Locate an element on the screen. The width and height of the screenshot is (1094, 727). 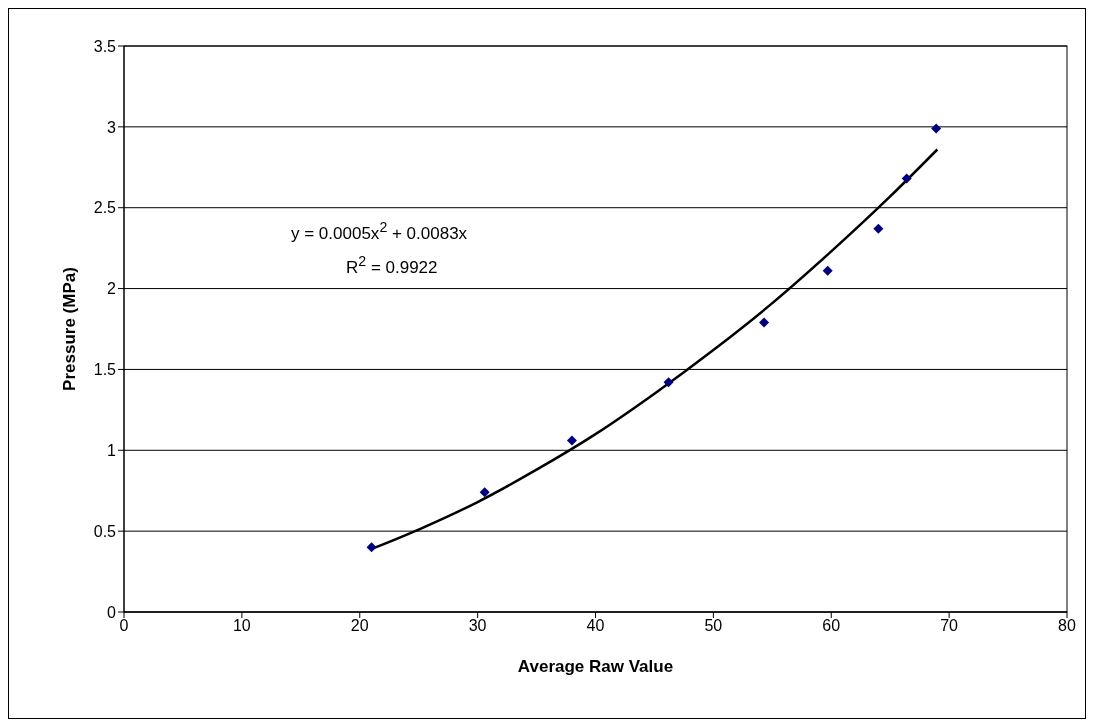
x-tick-label: 60 is located at coordinates (831, 626).